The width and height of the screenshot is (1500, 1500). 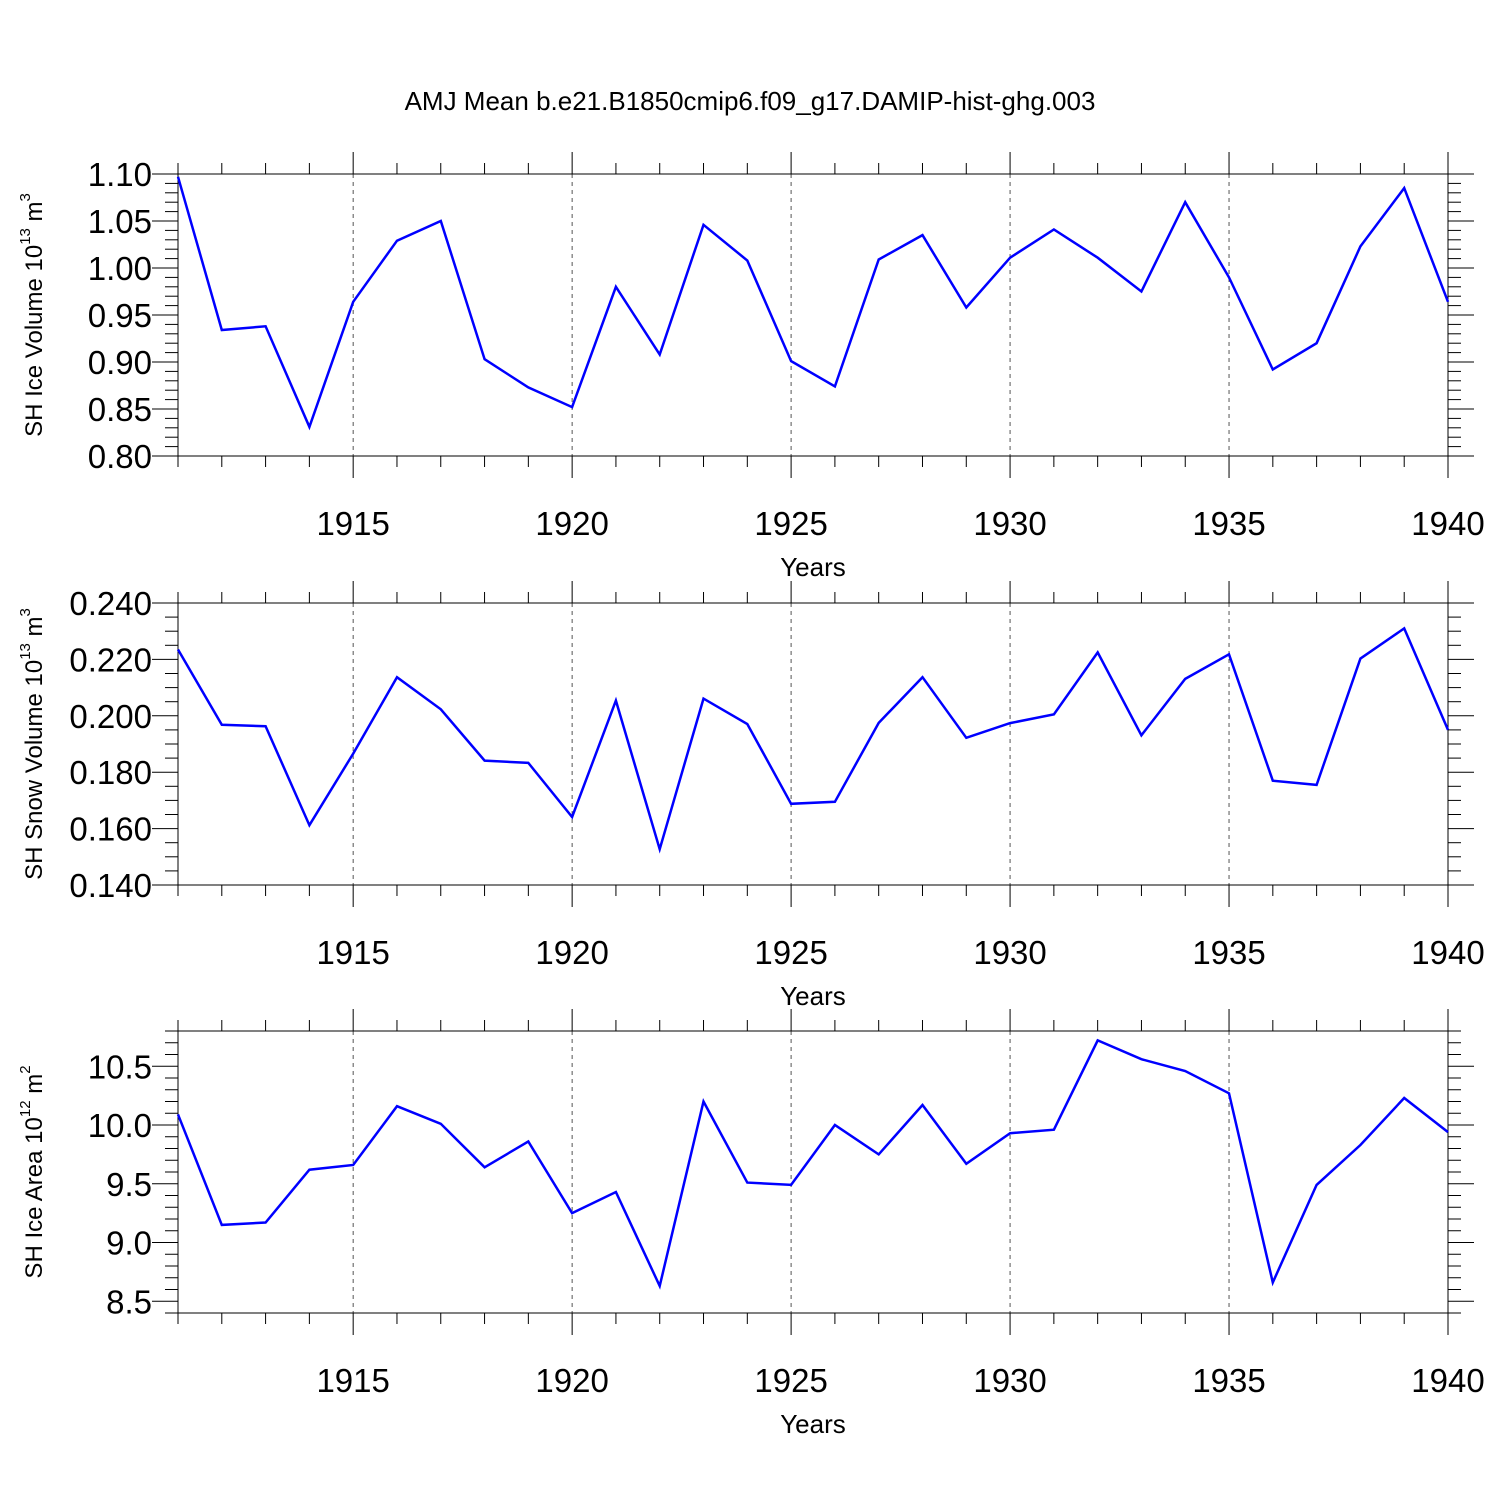 What do you see at coordinates (1228, 952) in the screenshot?
I see `x-tick-label: 1935` at bounding box center [1228, 952].